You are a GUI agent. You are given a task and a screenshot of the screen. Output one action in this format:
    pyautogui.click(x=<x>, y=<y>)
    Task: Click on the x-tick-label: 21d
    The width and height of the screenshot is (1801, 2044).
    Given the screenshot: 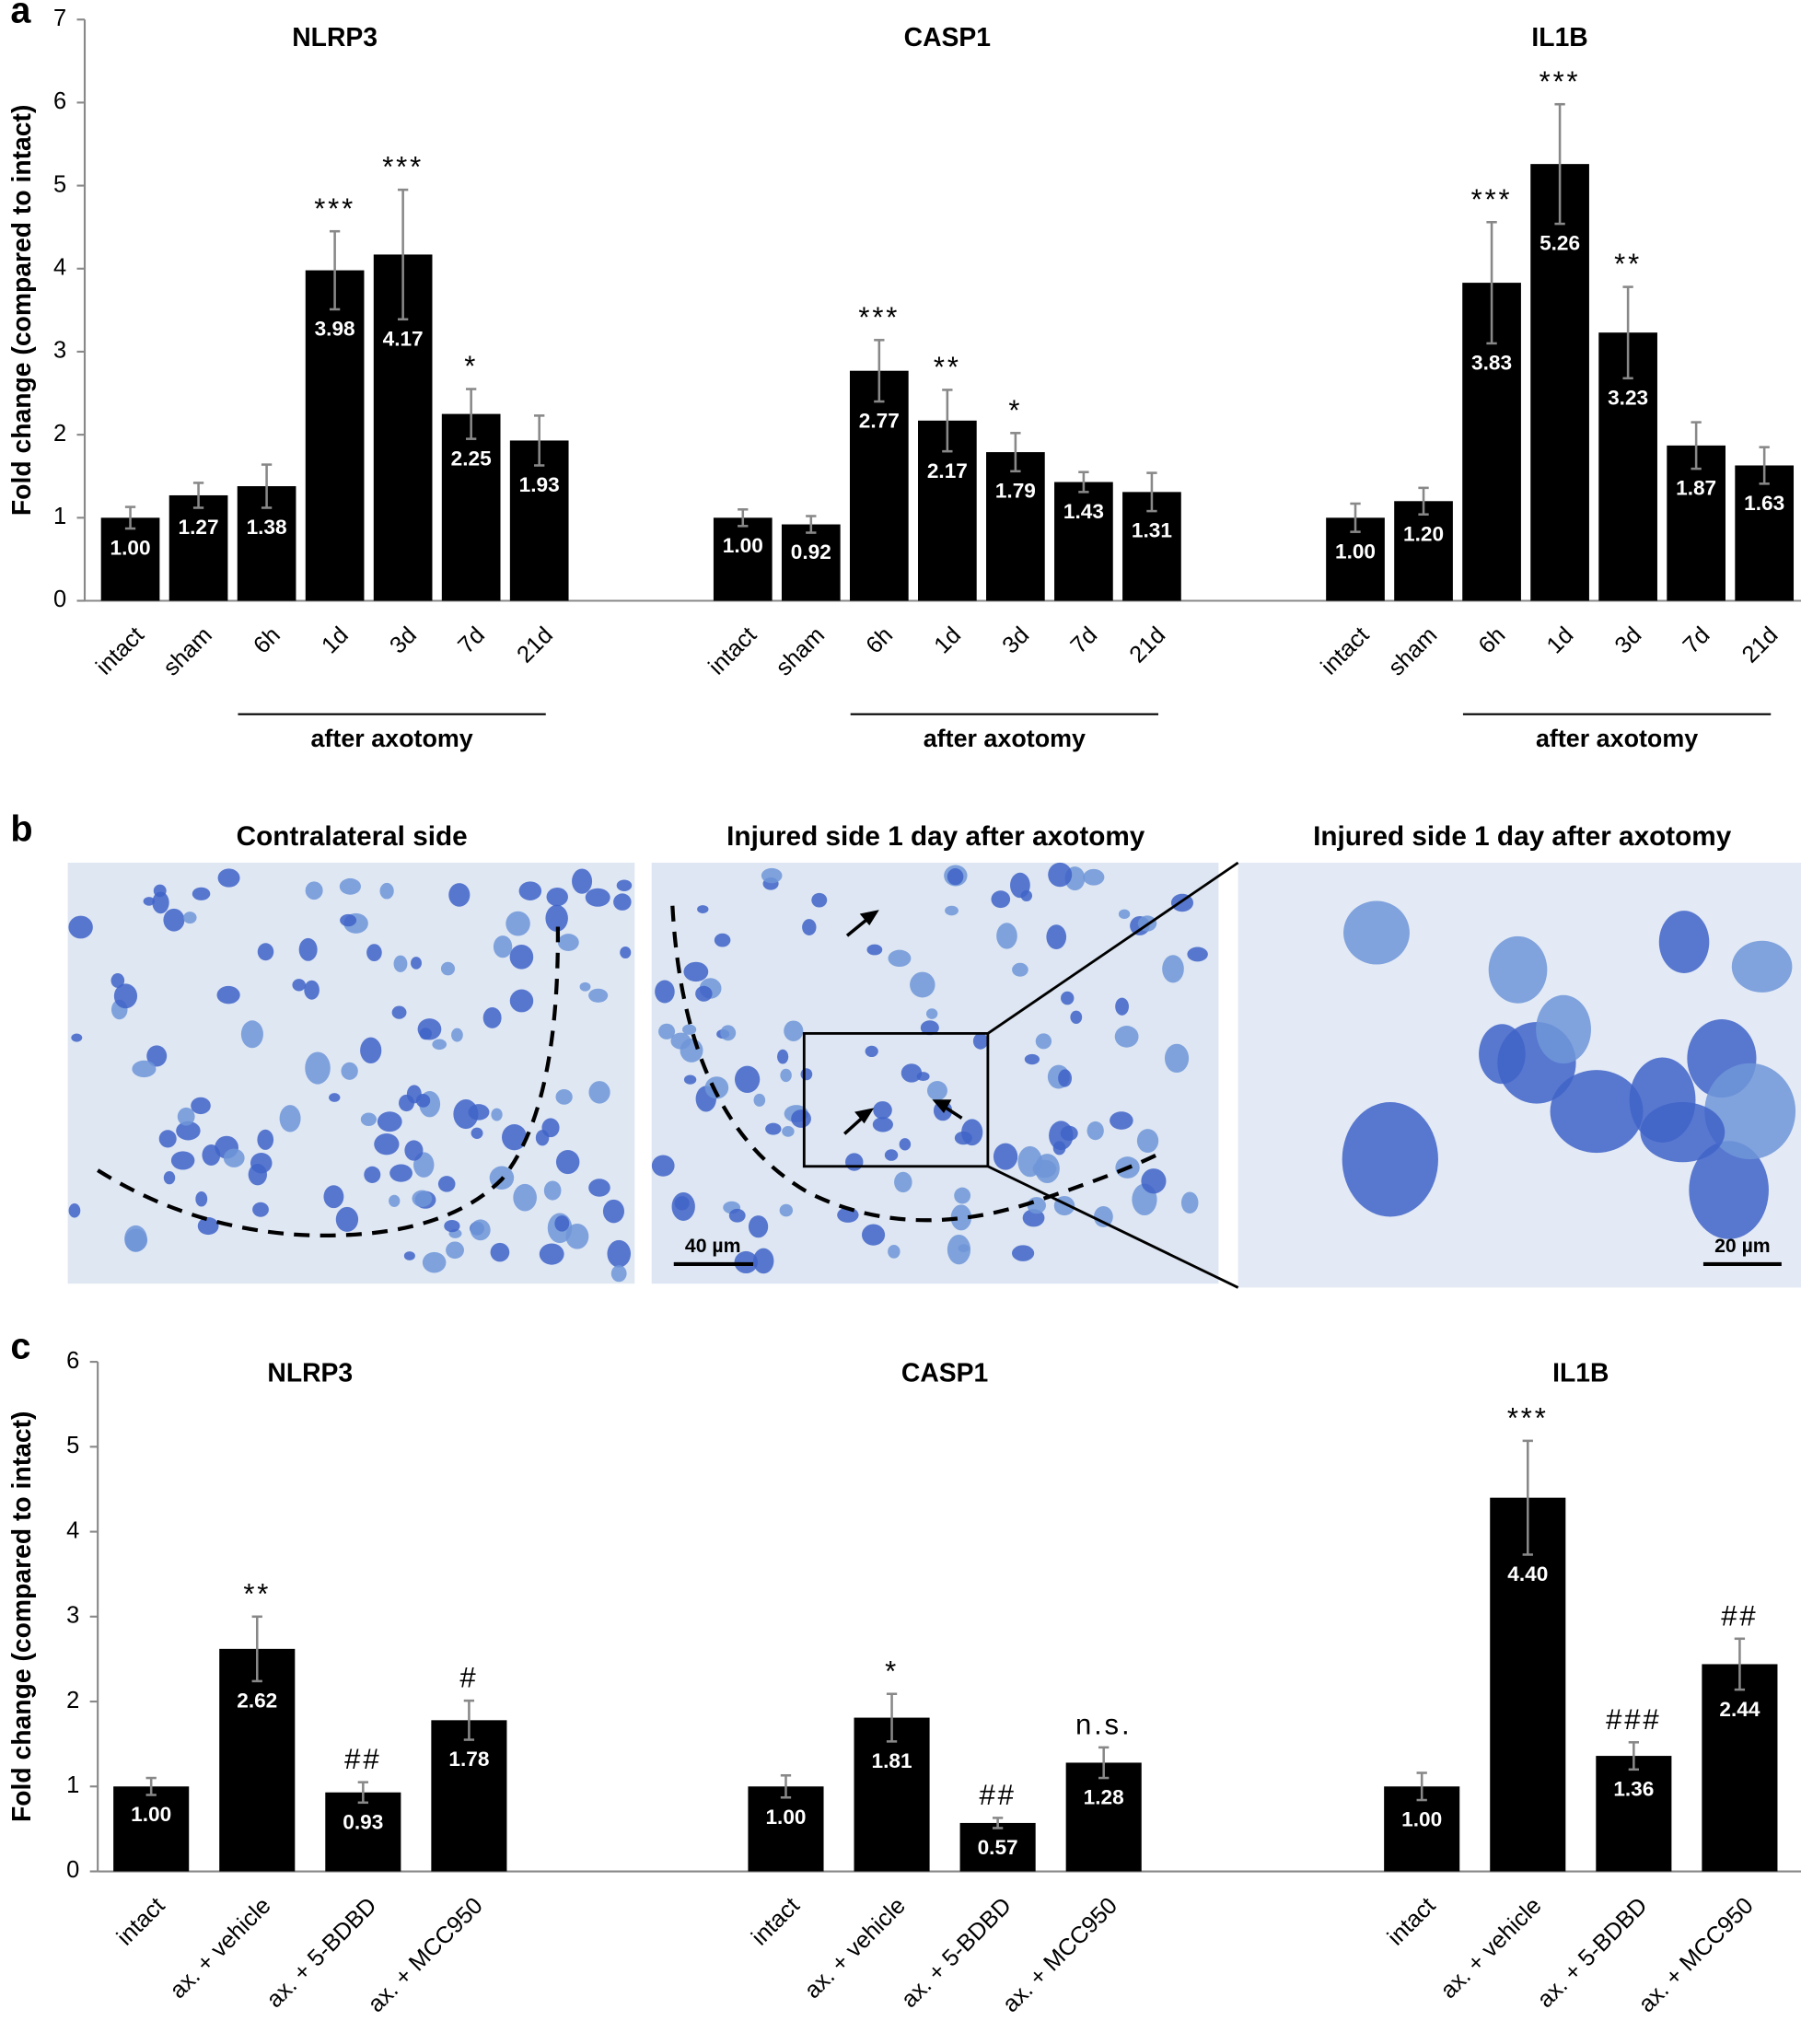 What is the action you would take?
    pyautogui.click(x=1760, y=645)
    